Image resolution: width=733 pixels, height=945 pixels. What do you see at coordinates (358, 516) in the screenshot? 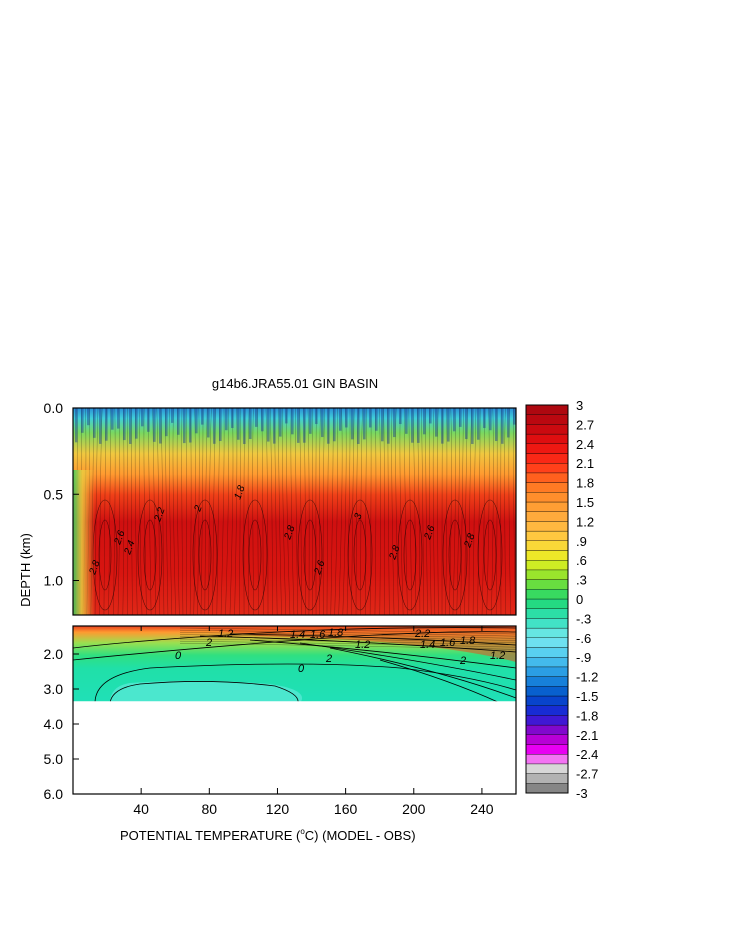
I see `contour-label: 3` at bounding box center [358, 516].